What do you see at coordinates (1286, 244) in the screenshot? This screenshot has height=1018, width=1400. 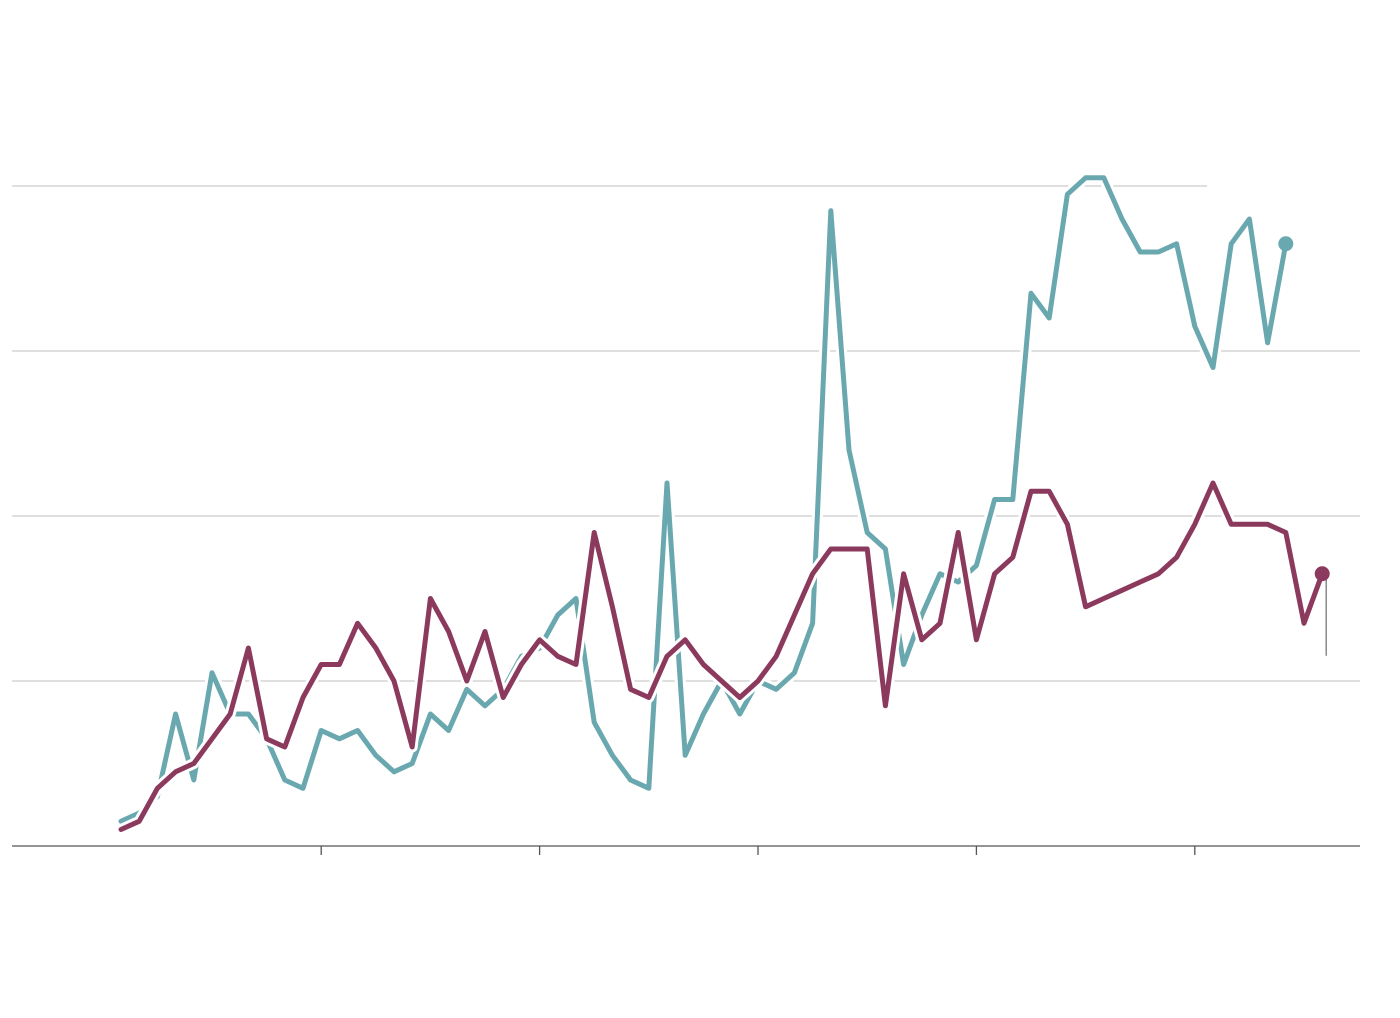 I see `series-1-end-point` at bounding box center [1286, 244].